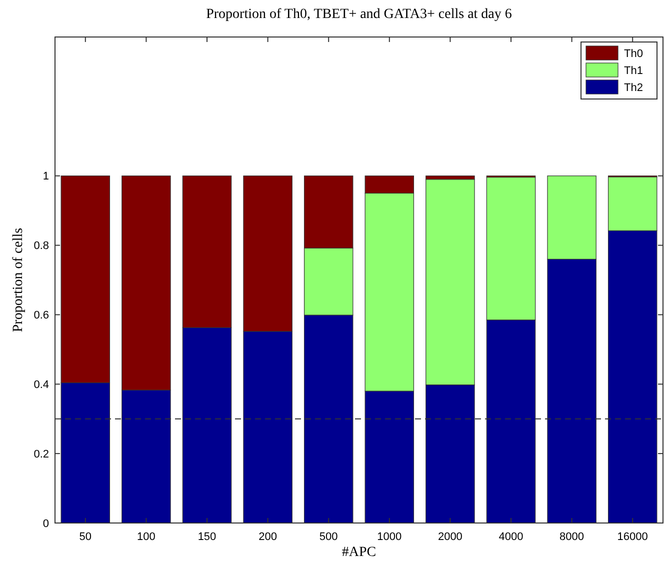 The image size is (665, 562). What do you see at coordinates (633, 54) in the screenshot?
I see `legend-label: Th0` at bounding box center [633, 54].